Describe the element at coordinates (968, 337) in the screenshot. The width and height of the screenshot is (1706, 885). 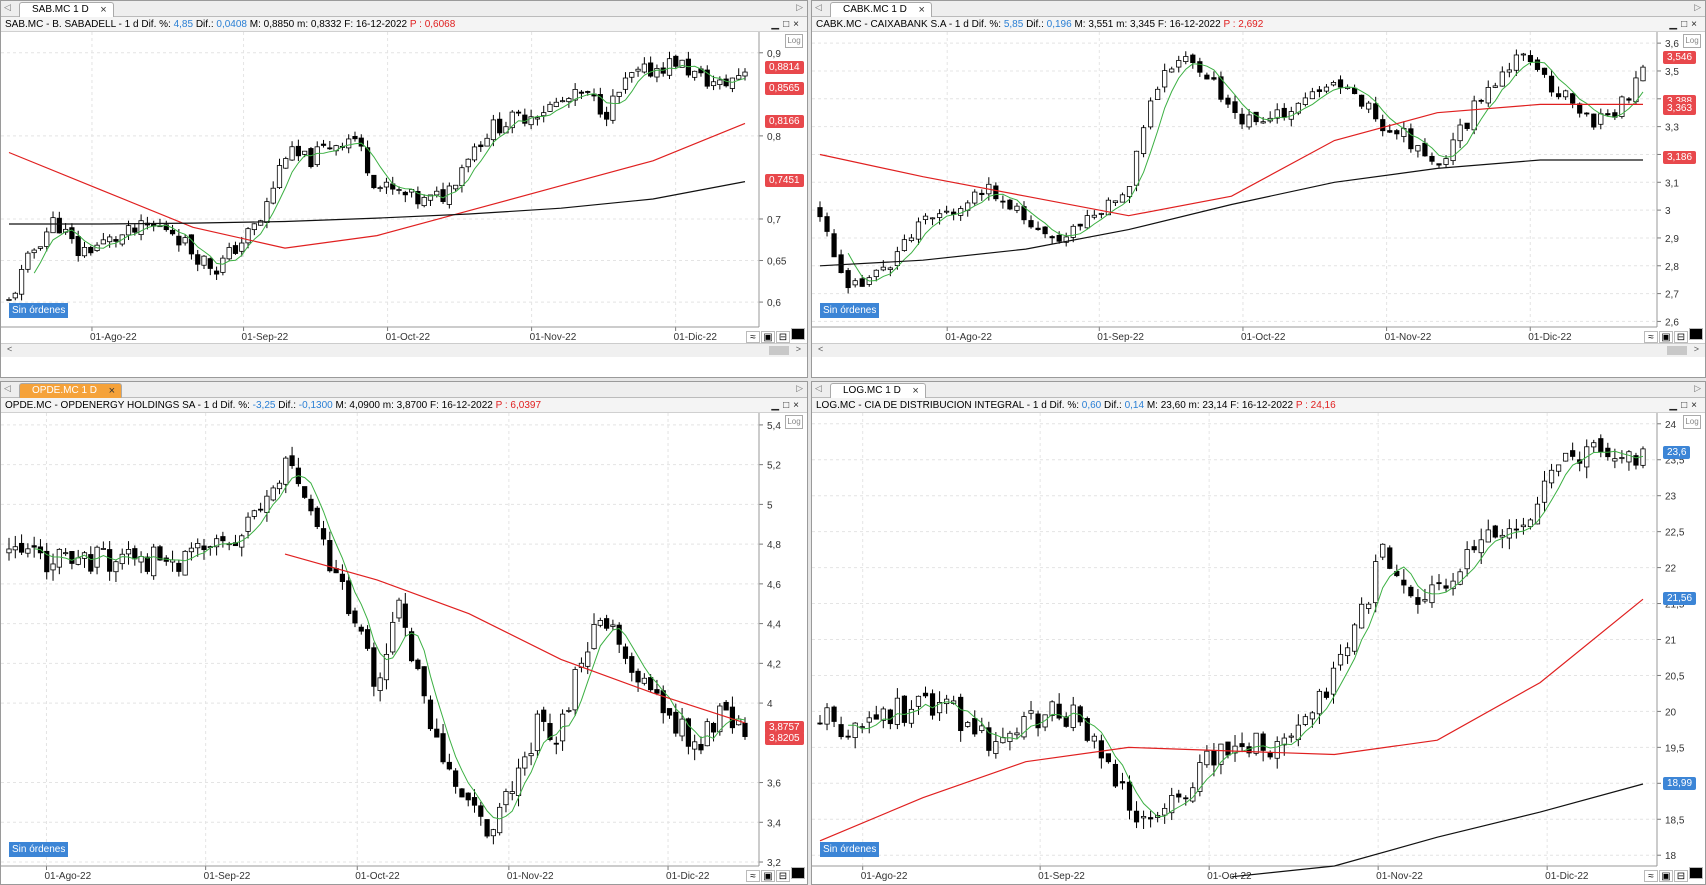
I see `x-tick-label: 01-Ago-22` at that location.